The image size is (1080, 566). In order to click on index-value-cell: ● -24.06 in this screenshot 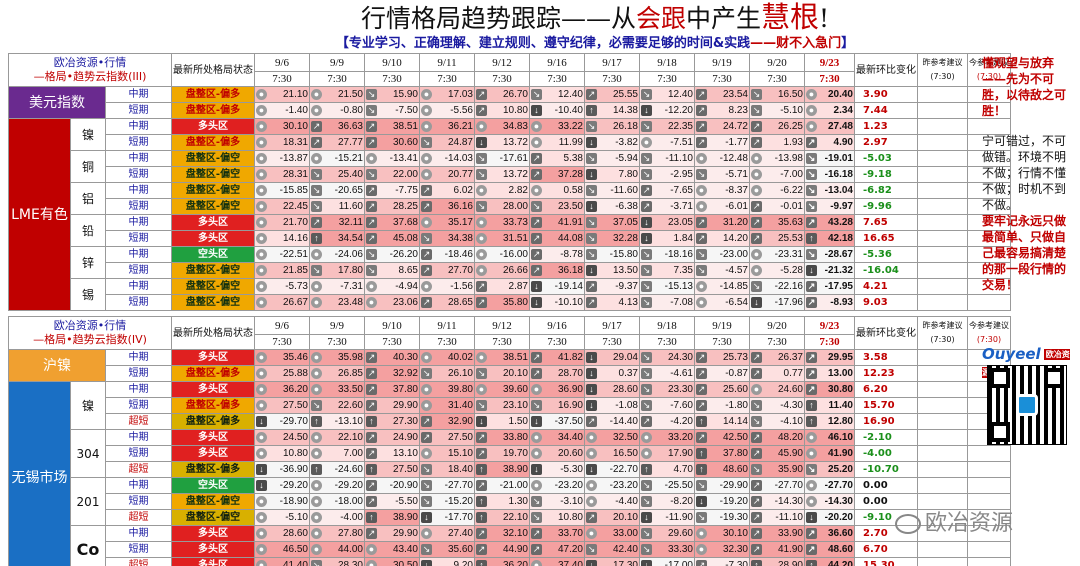, I will do `click(337, 254)`.